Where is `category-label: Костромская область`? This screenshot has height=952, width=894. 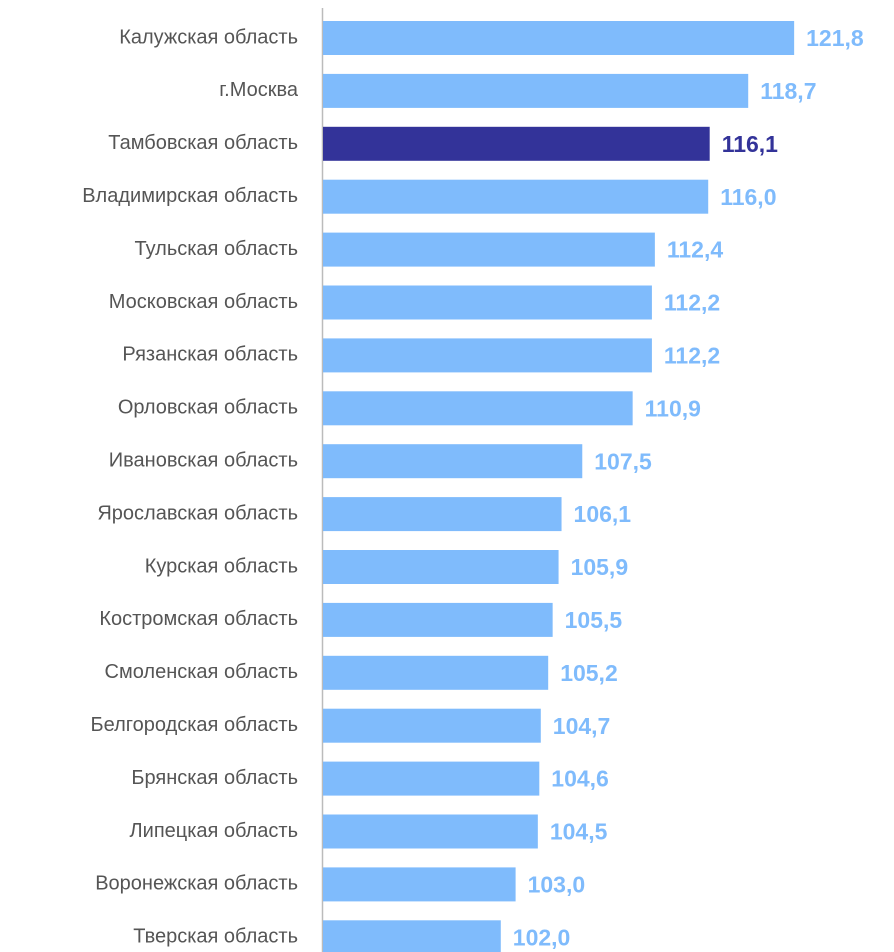 category-label: Костромская область is located at coordinates (198, 619).